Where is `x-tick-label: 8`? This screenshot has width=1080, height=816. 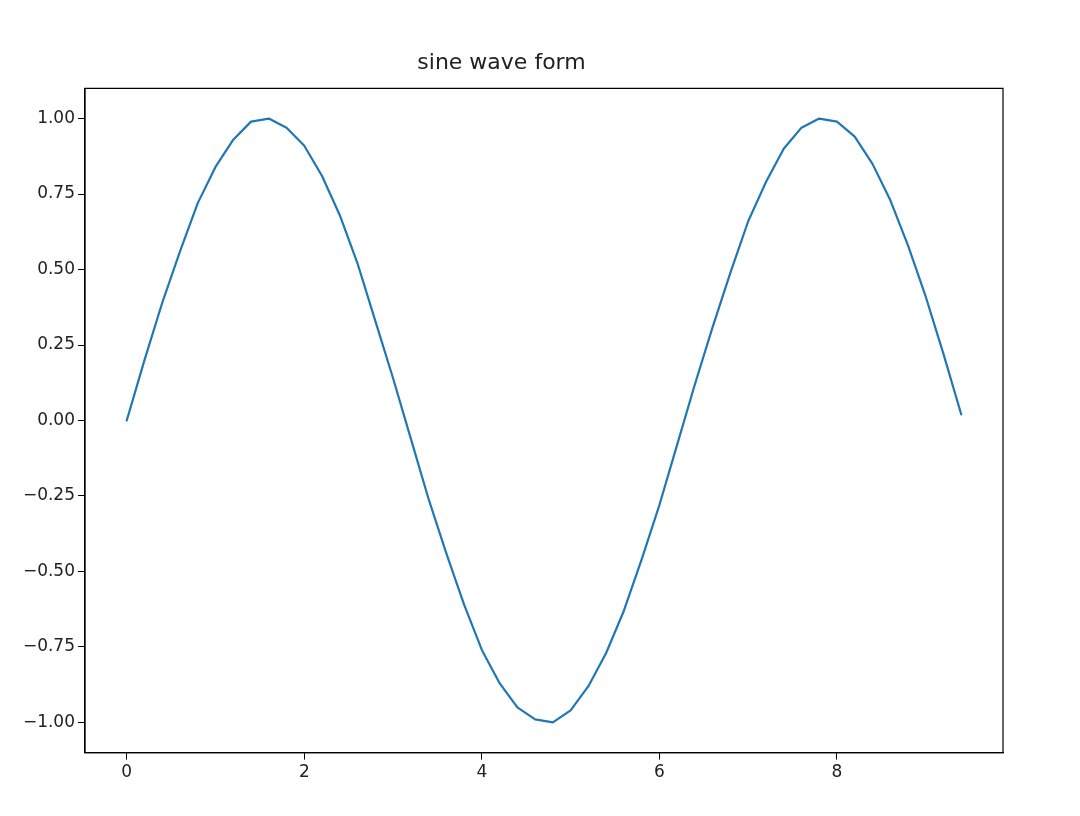
x-tick-label: 8 is located at coordinates (837, 771).